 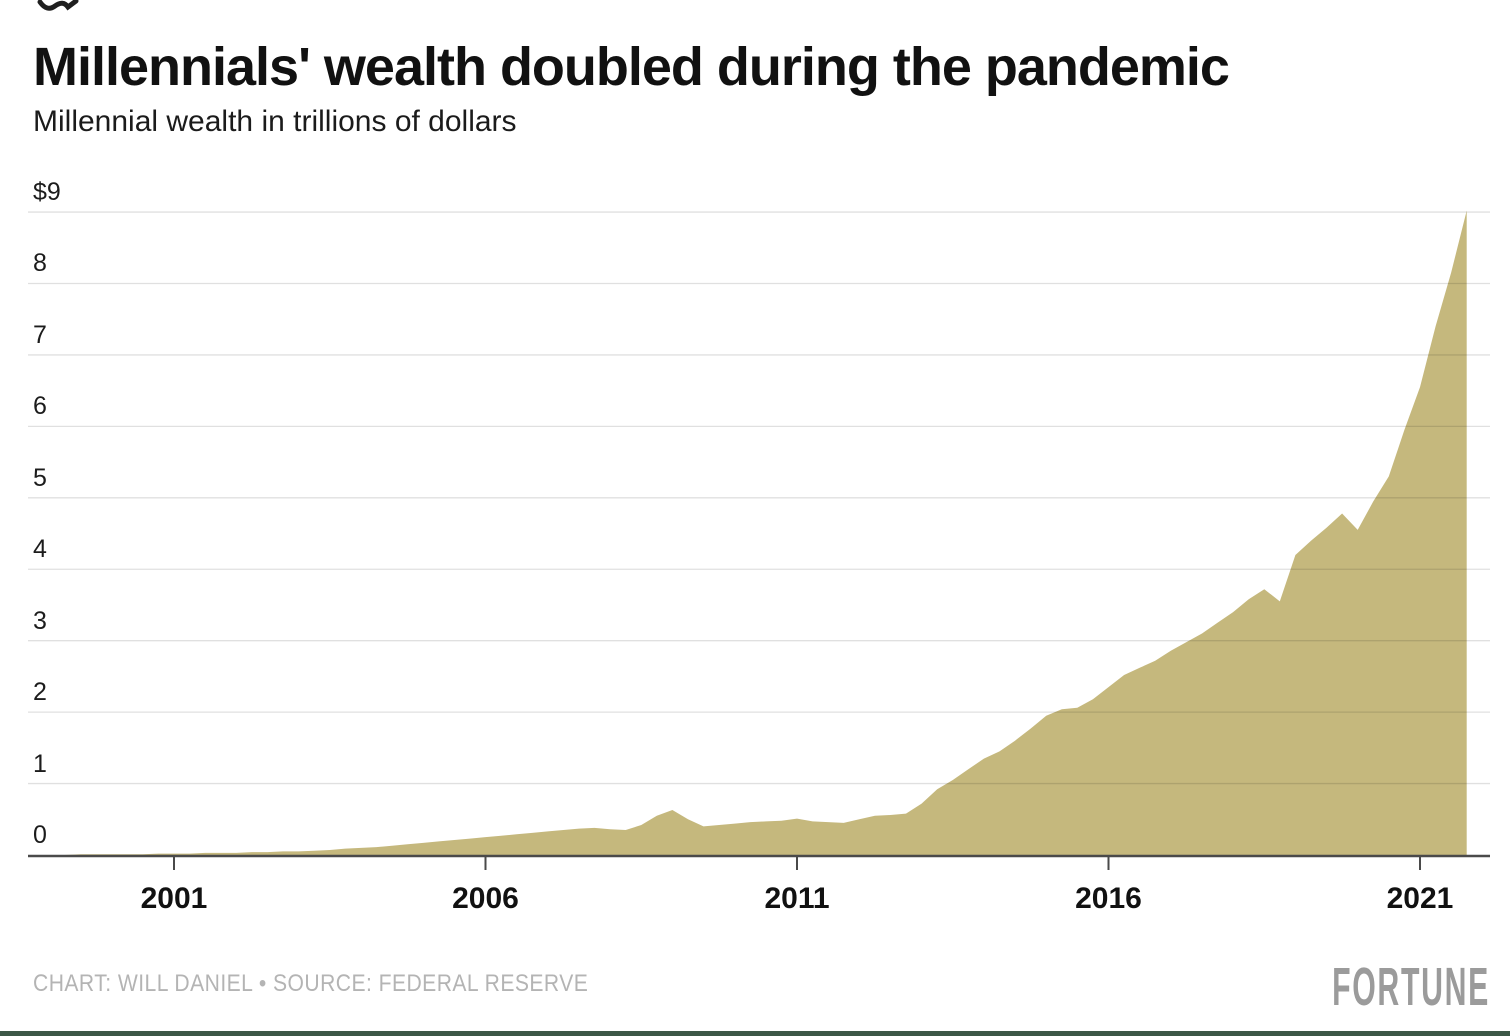 I want to click on y-axis-label-0: 0, so click(x=40, y=835).